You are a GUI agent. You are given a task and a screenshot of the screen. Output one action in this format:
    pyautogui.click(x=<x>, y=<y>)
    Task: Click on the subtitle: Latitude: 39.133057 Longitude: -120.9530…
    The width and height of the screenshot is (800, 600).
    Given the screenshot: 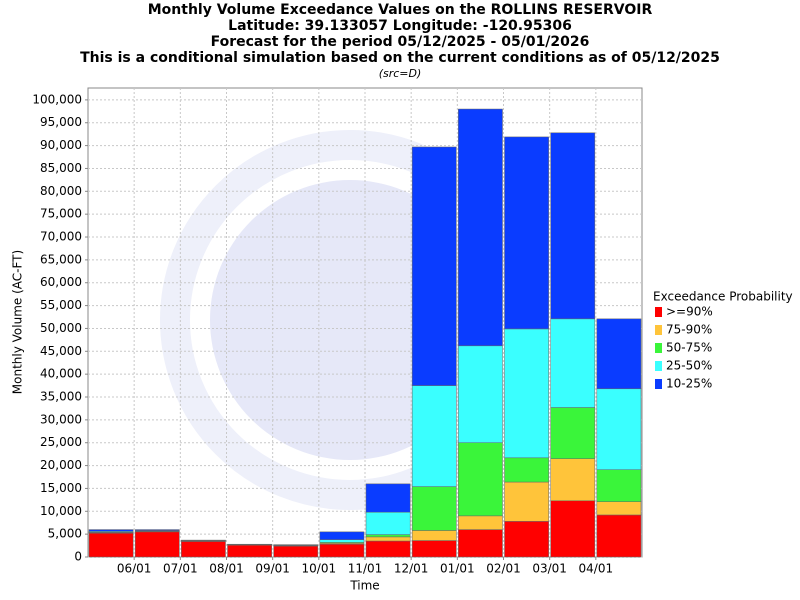 What is the action you would take?
    pyautogui.click(x=400, y=26)
    